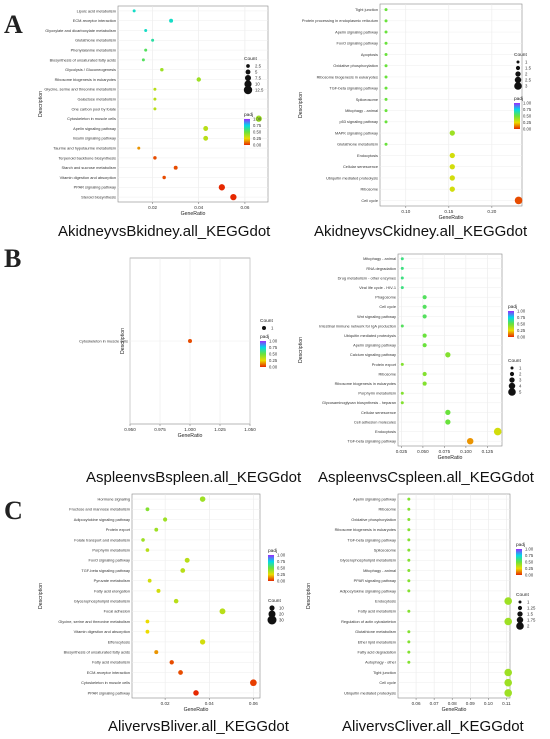 Image resolution: width=550 pixels, height=739 pixels. I want to click on term-label: Terpenoid backbone biosynthesis, so click(87, 157).